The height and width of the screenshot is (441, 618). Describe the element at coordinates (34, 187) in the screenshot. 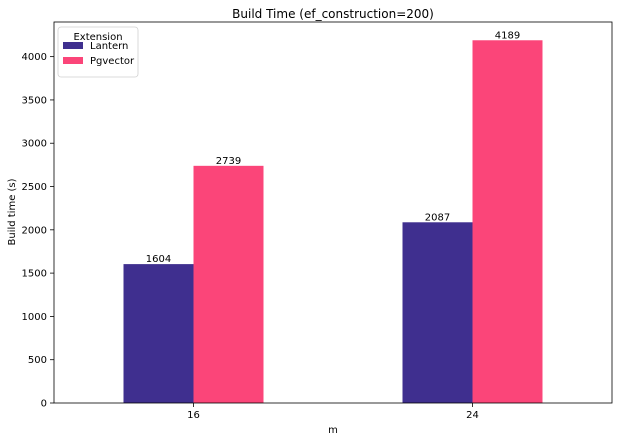

I see `y-tick-label: 2500` at that location.